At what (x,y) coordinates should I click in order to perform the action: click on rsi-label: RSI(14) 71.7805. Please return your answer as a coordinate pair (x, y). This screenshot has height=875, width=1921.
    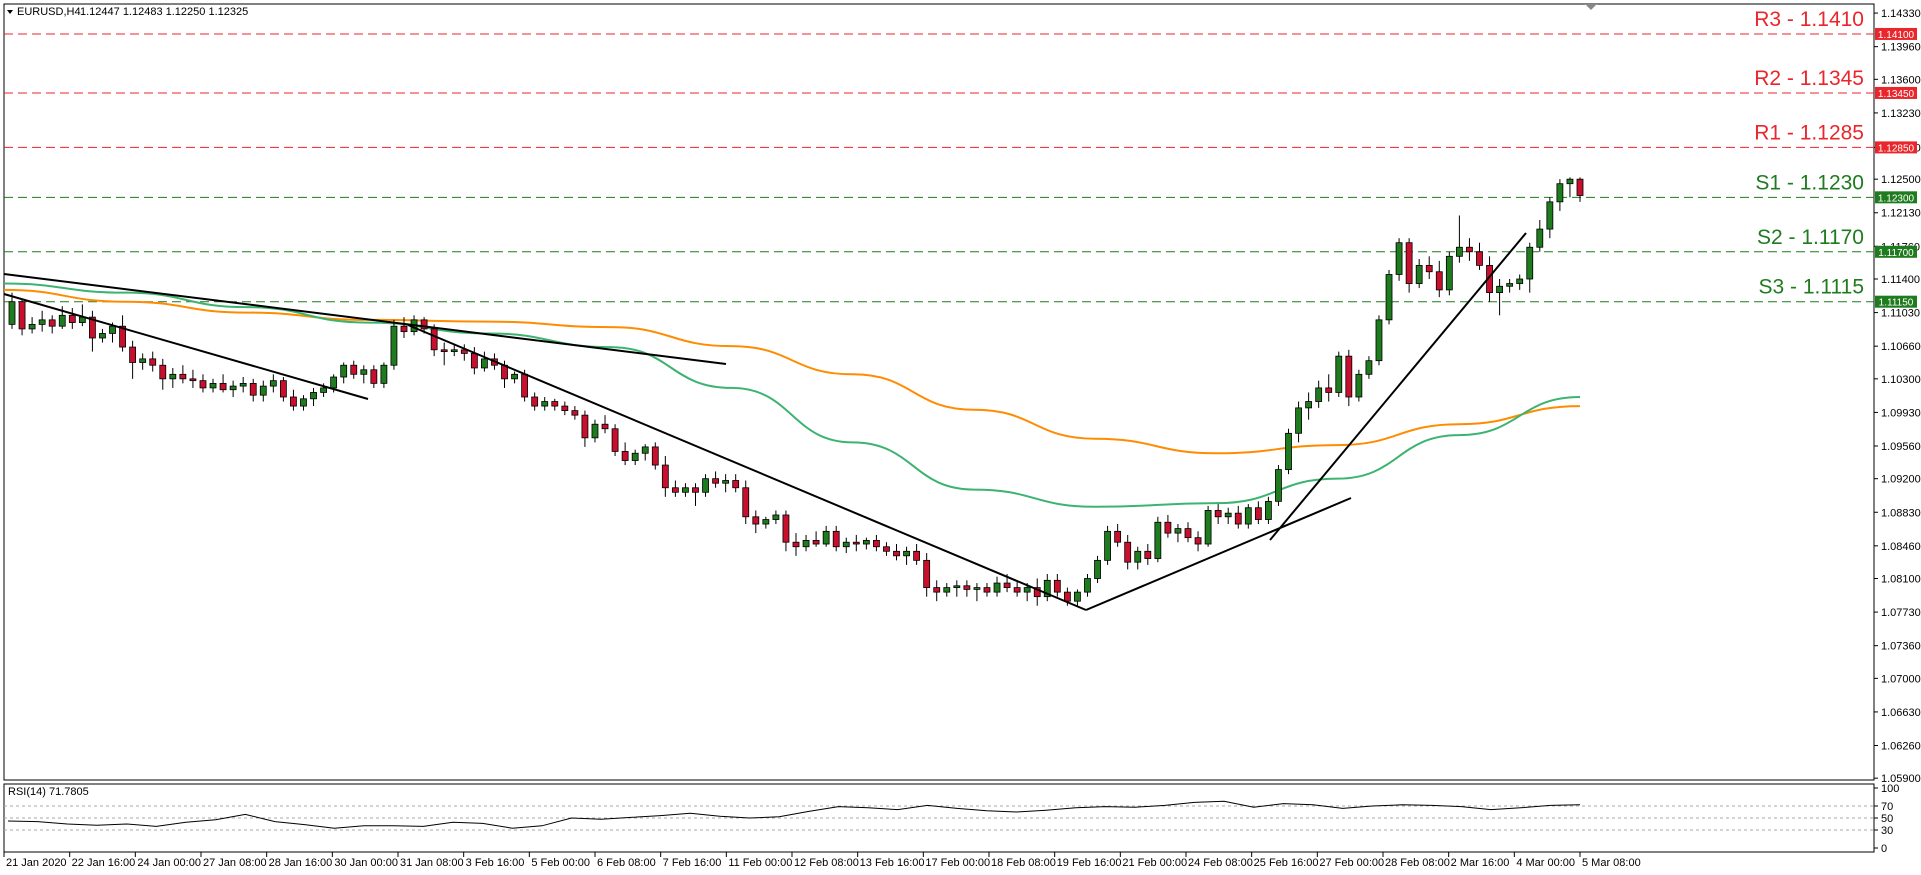
    Looking at the image, I should click on (48, 792).